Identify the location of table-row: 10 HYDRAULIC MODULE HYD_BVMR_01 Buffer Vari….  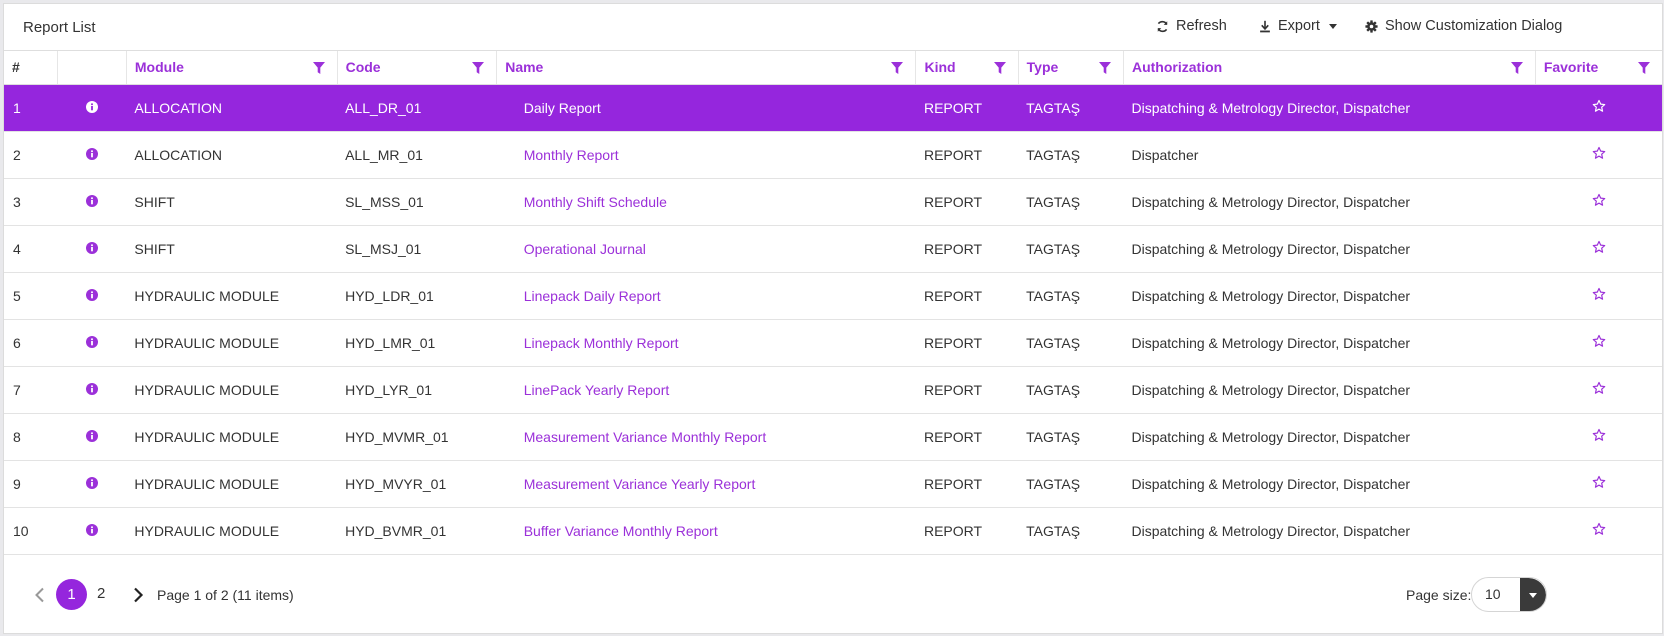
(833, 531).